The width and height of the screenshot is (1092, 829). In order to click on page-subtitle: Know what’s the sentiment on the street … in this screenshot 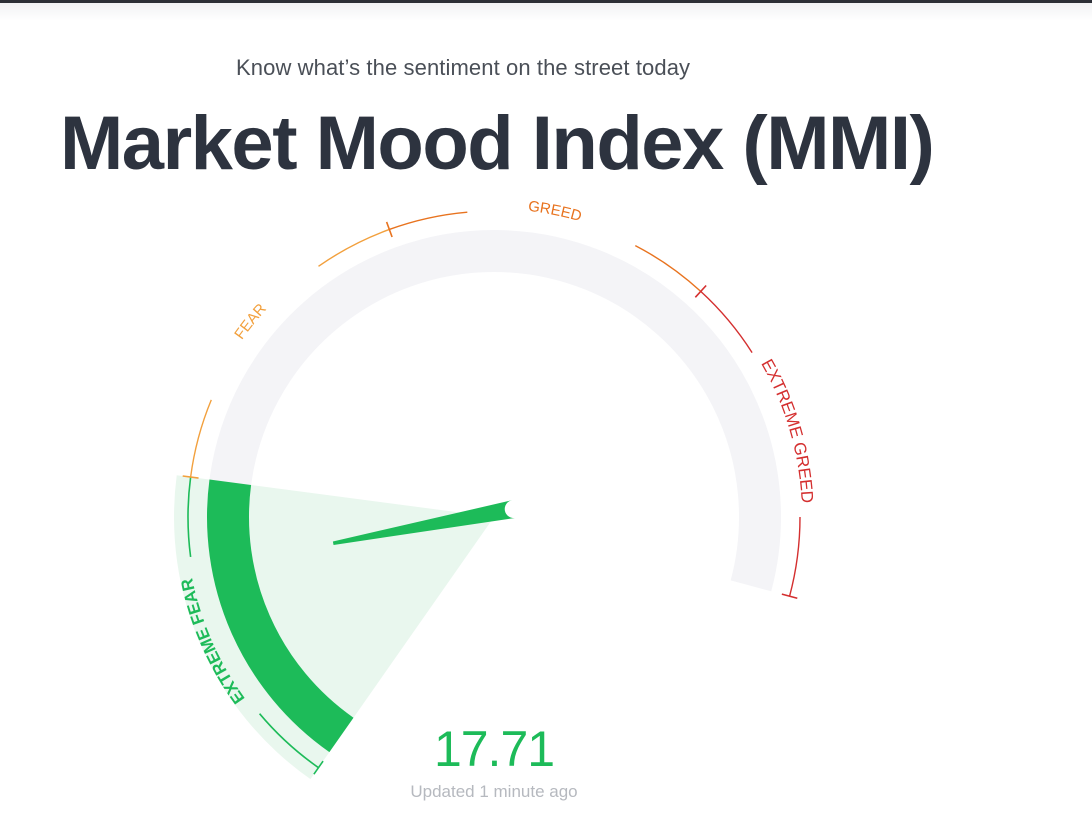, I will do `click(463, 67)`.